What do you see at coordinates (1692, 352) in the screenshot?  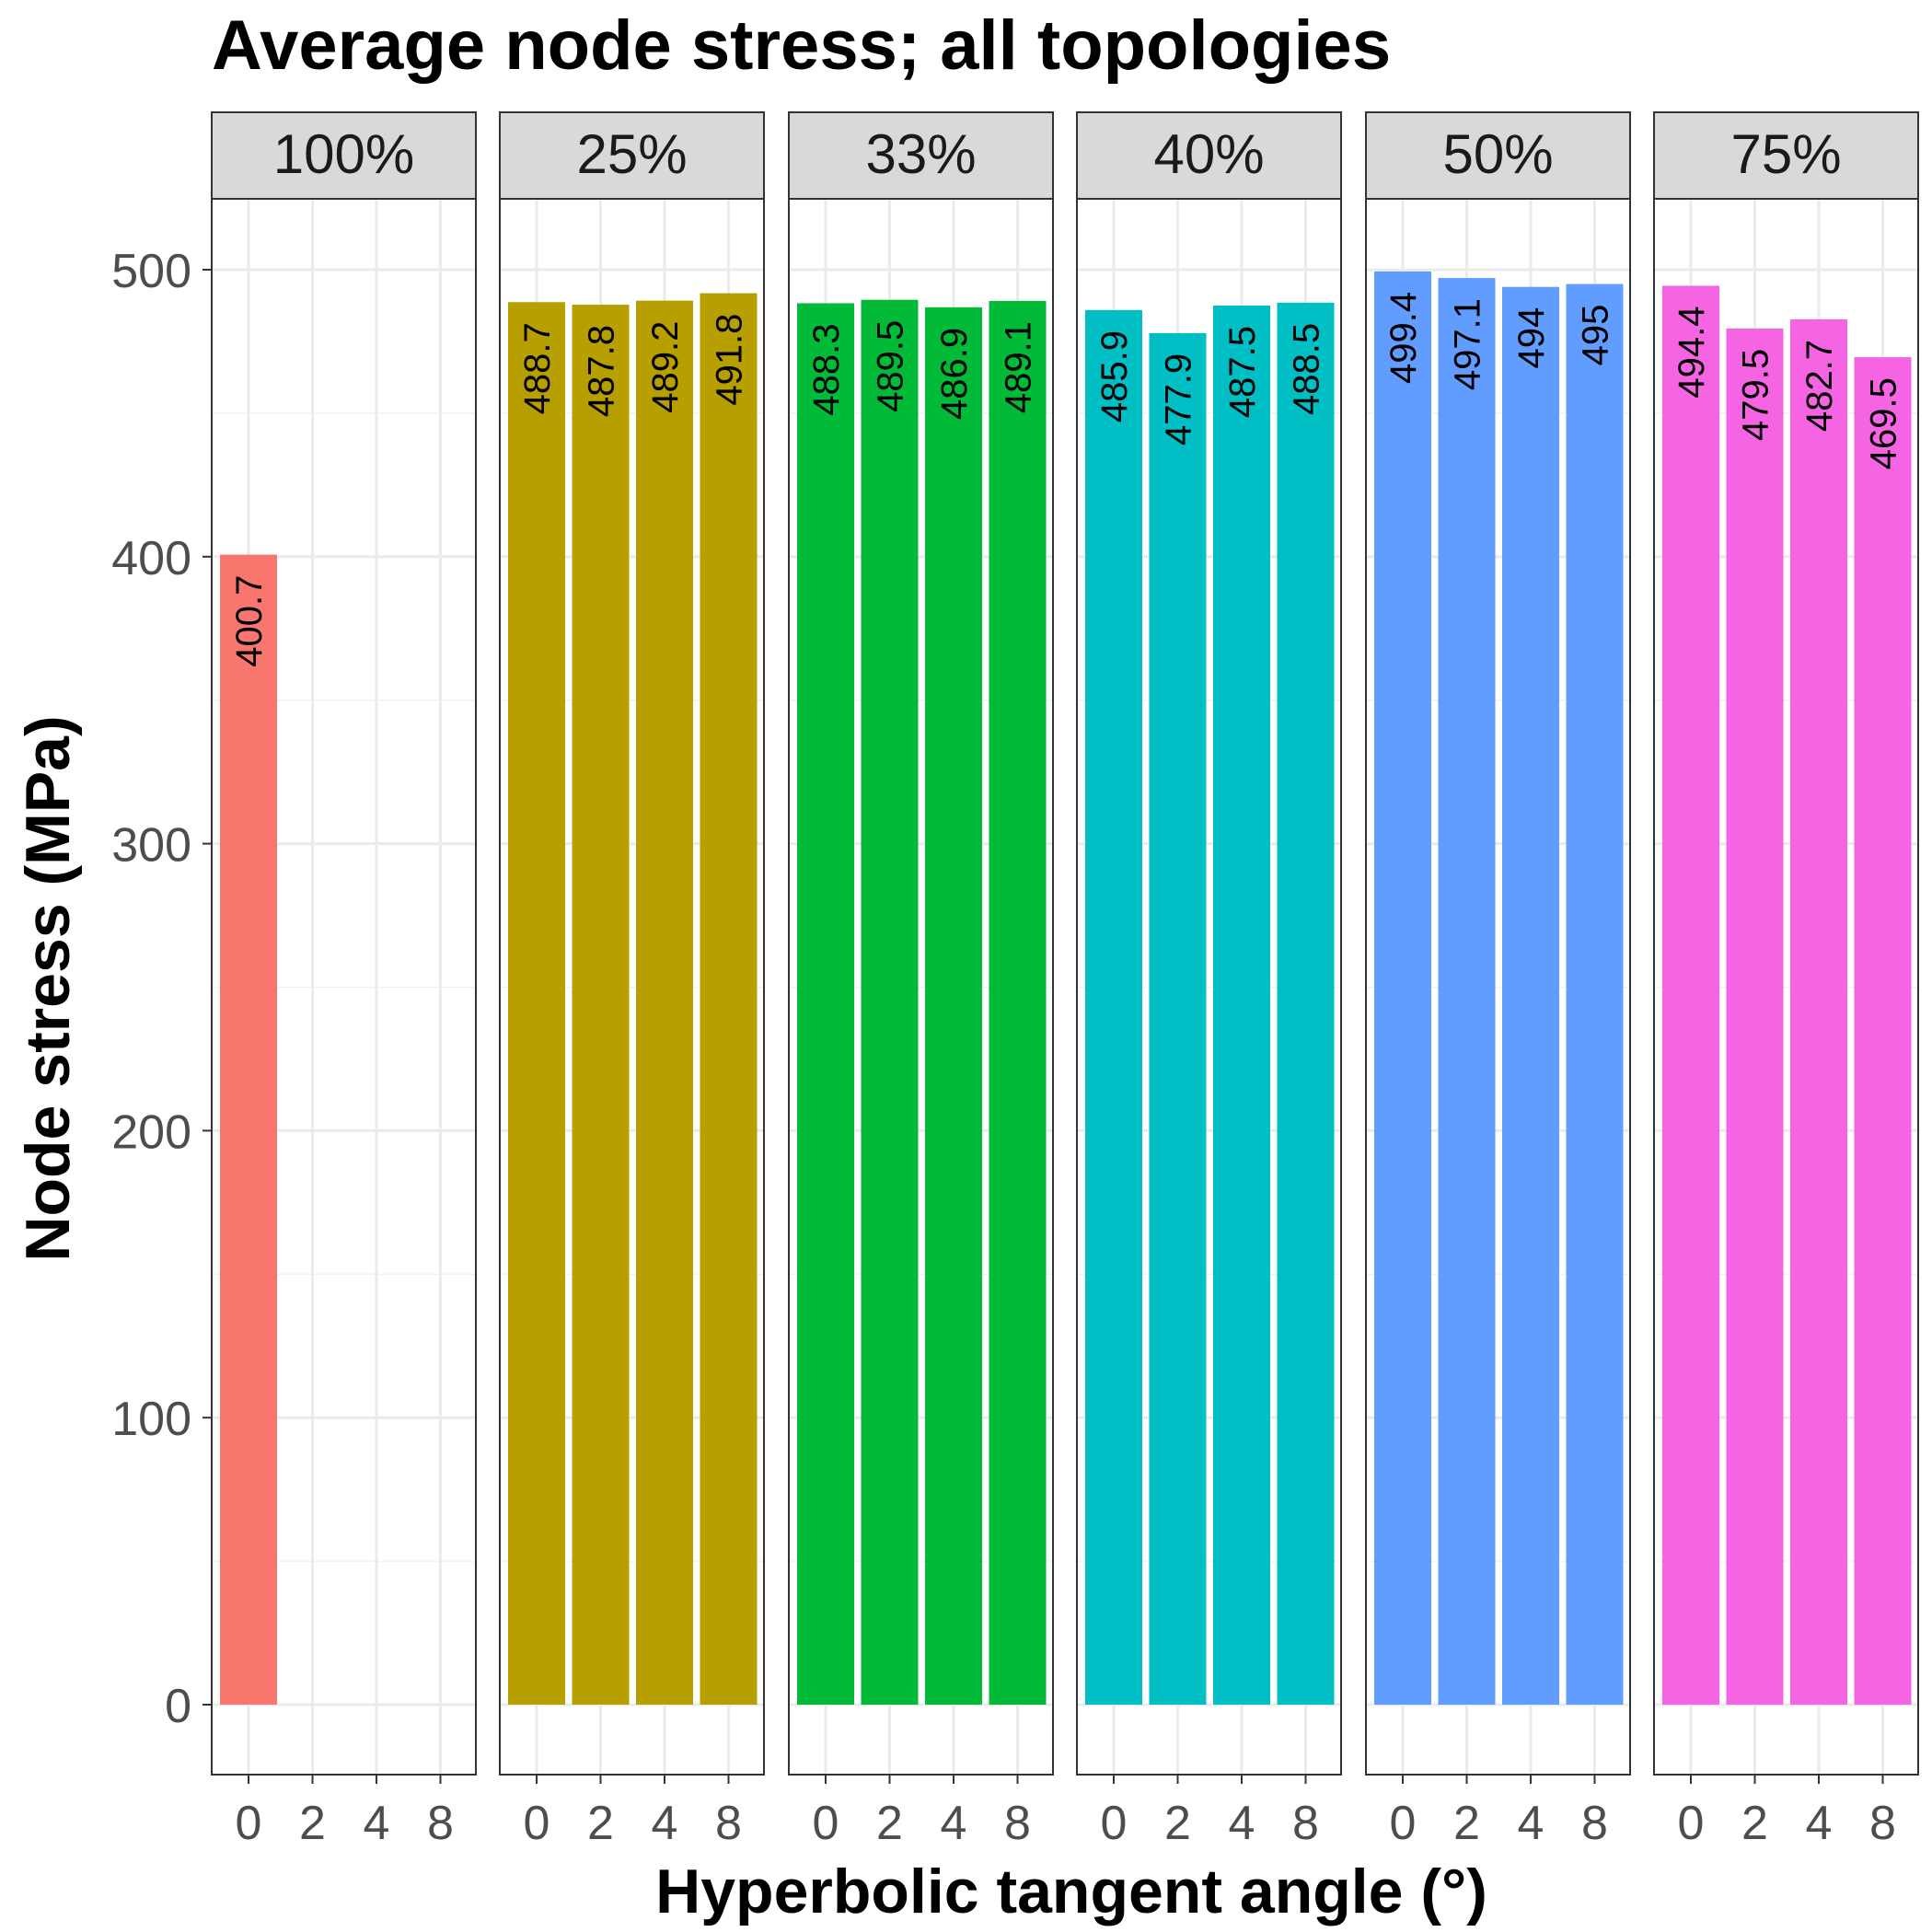 I see `bar-value-label: 494.4` at bounding box center [1692, 352].